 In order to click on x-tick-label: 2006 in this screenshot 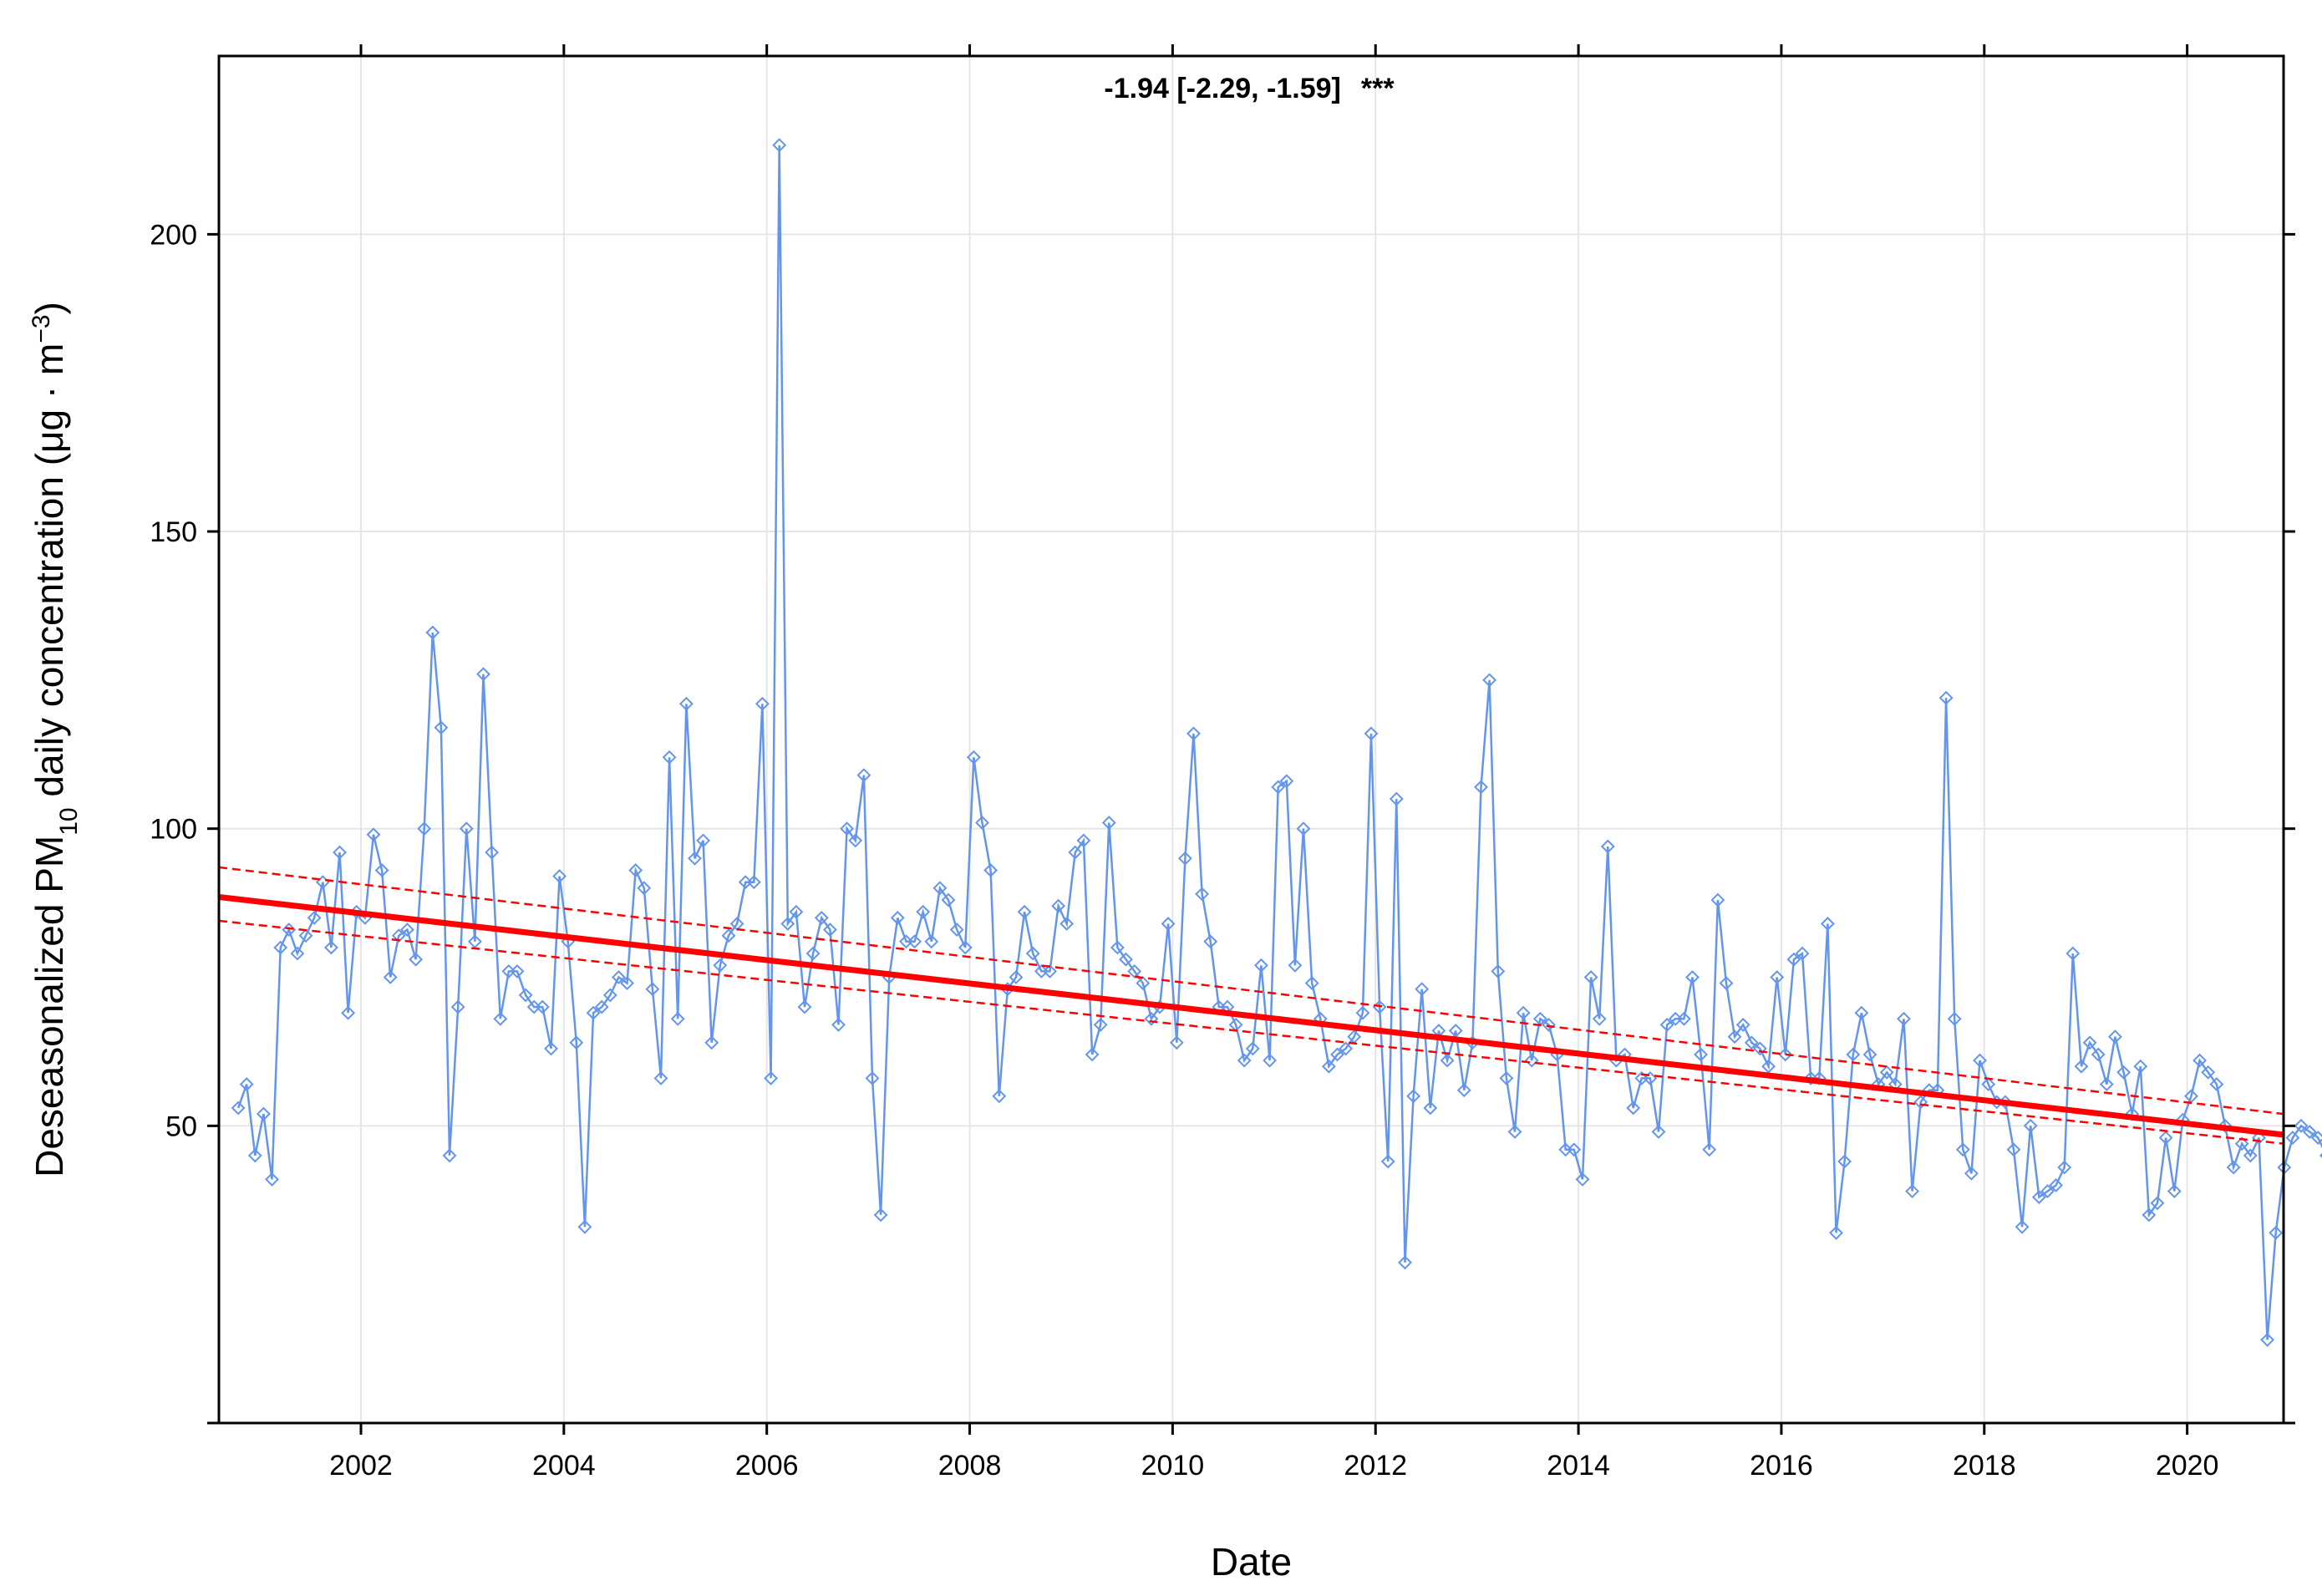, I will do `click(767, 1466)`.